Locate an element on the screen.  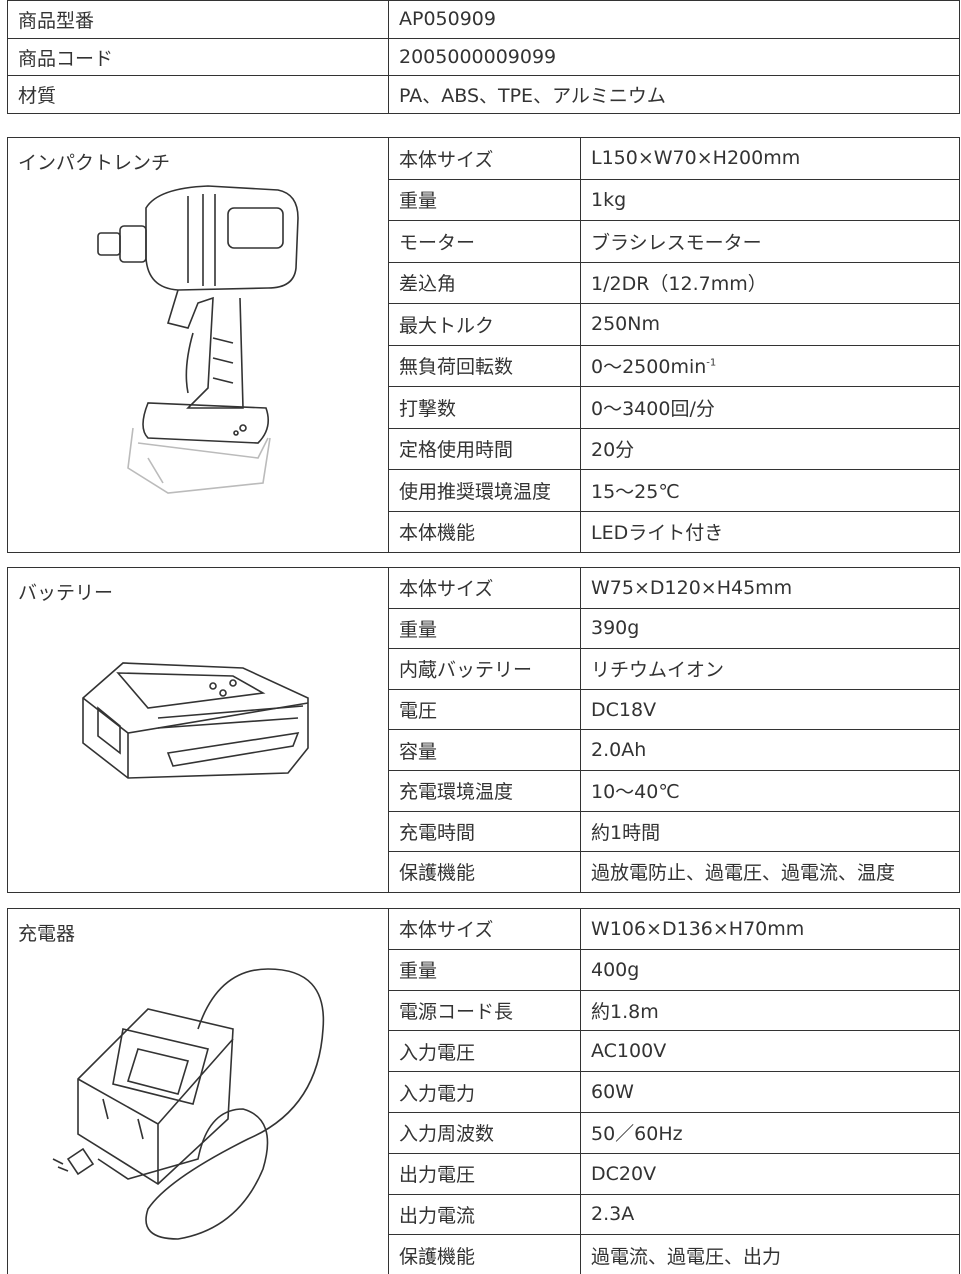
product-cell: バッテリー is located at coordinates (198, 730).